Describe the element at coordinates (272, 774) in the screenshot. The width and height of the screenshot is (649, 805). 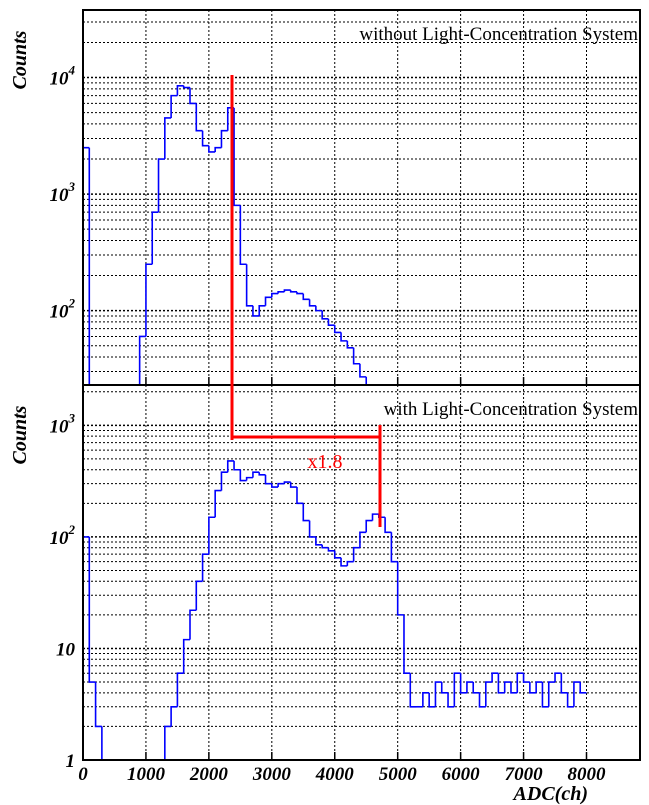
I see `x-tick-label: 3000` at that location.